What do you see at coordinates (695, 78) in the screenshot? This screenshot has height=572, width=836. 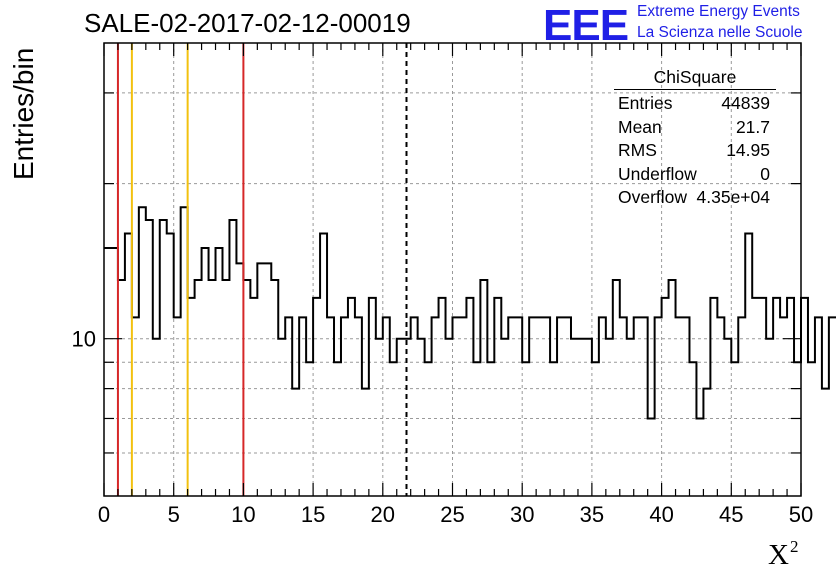 I see `stats-title: ChiSquare` at bounding box center [695, 78].